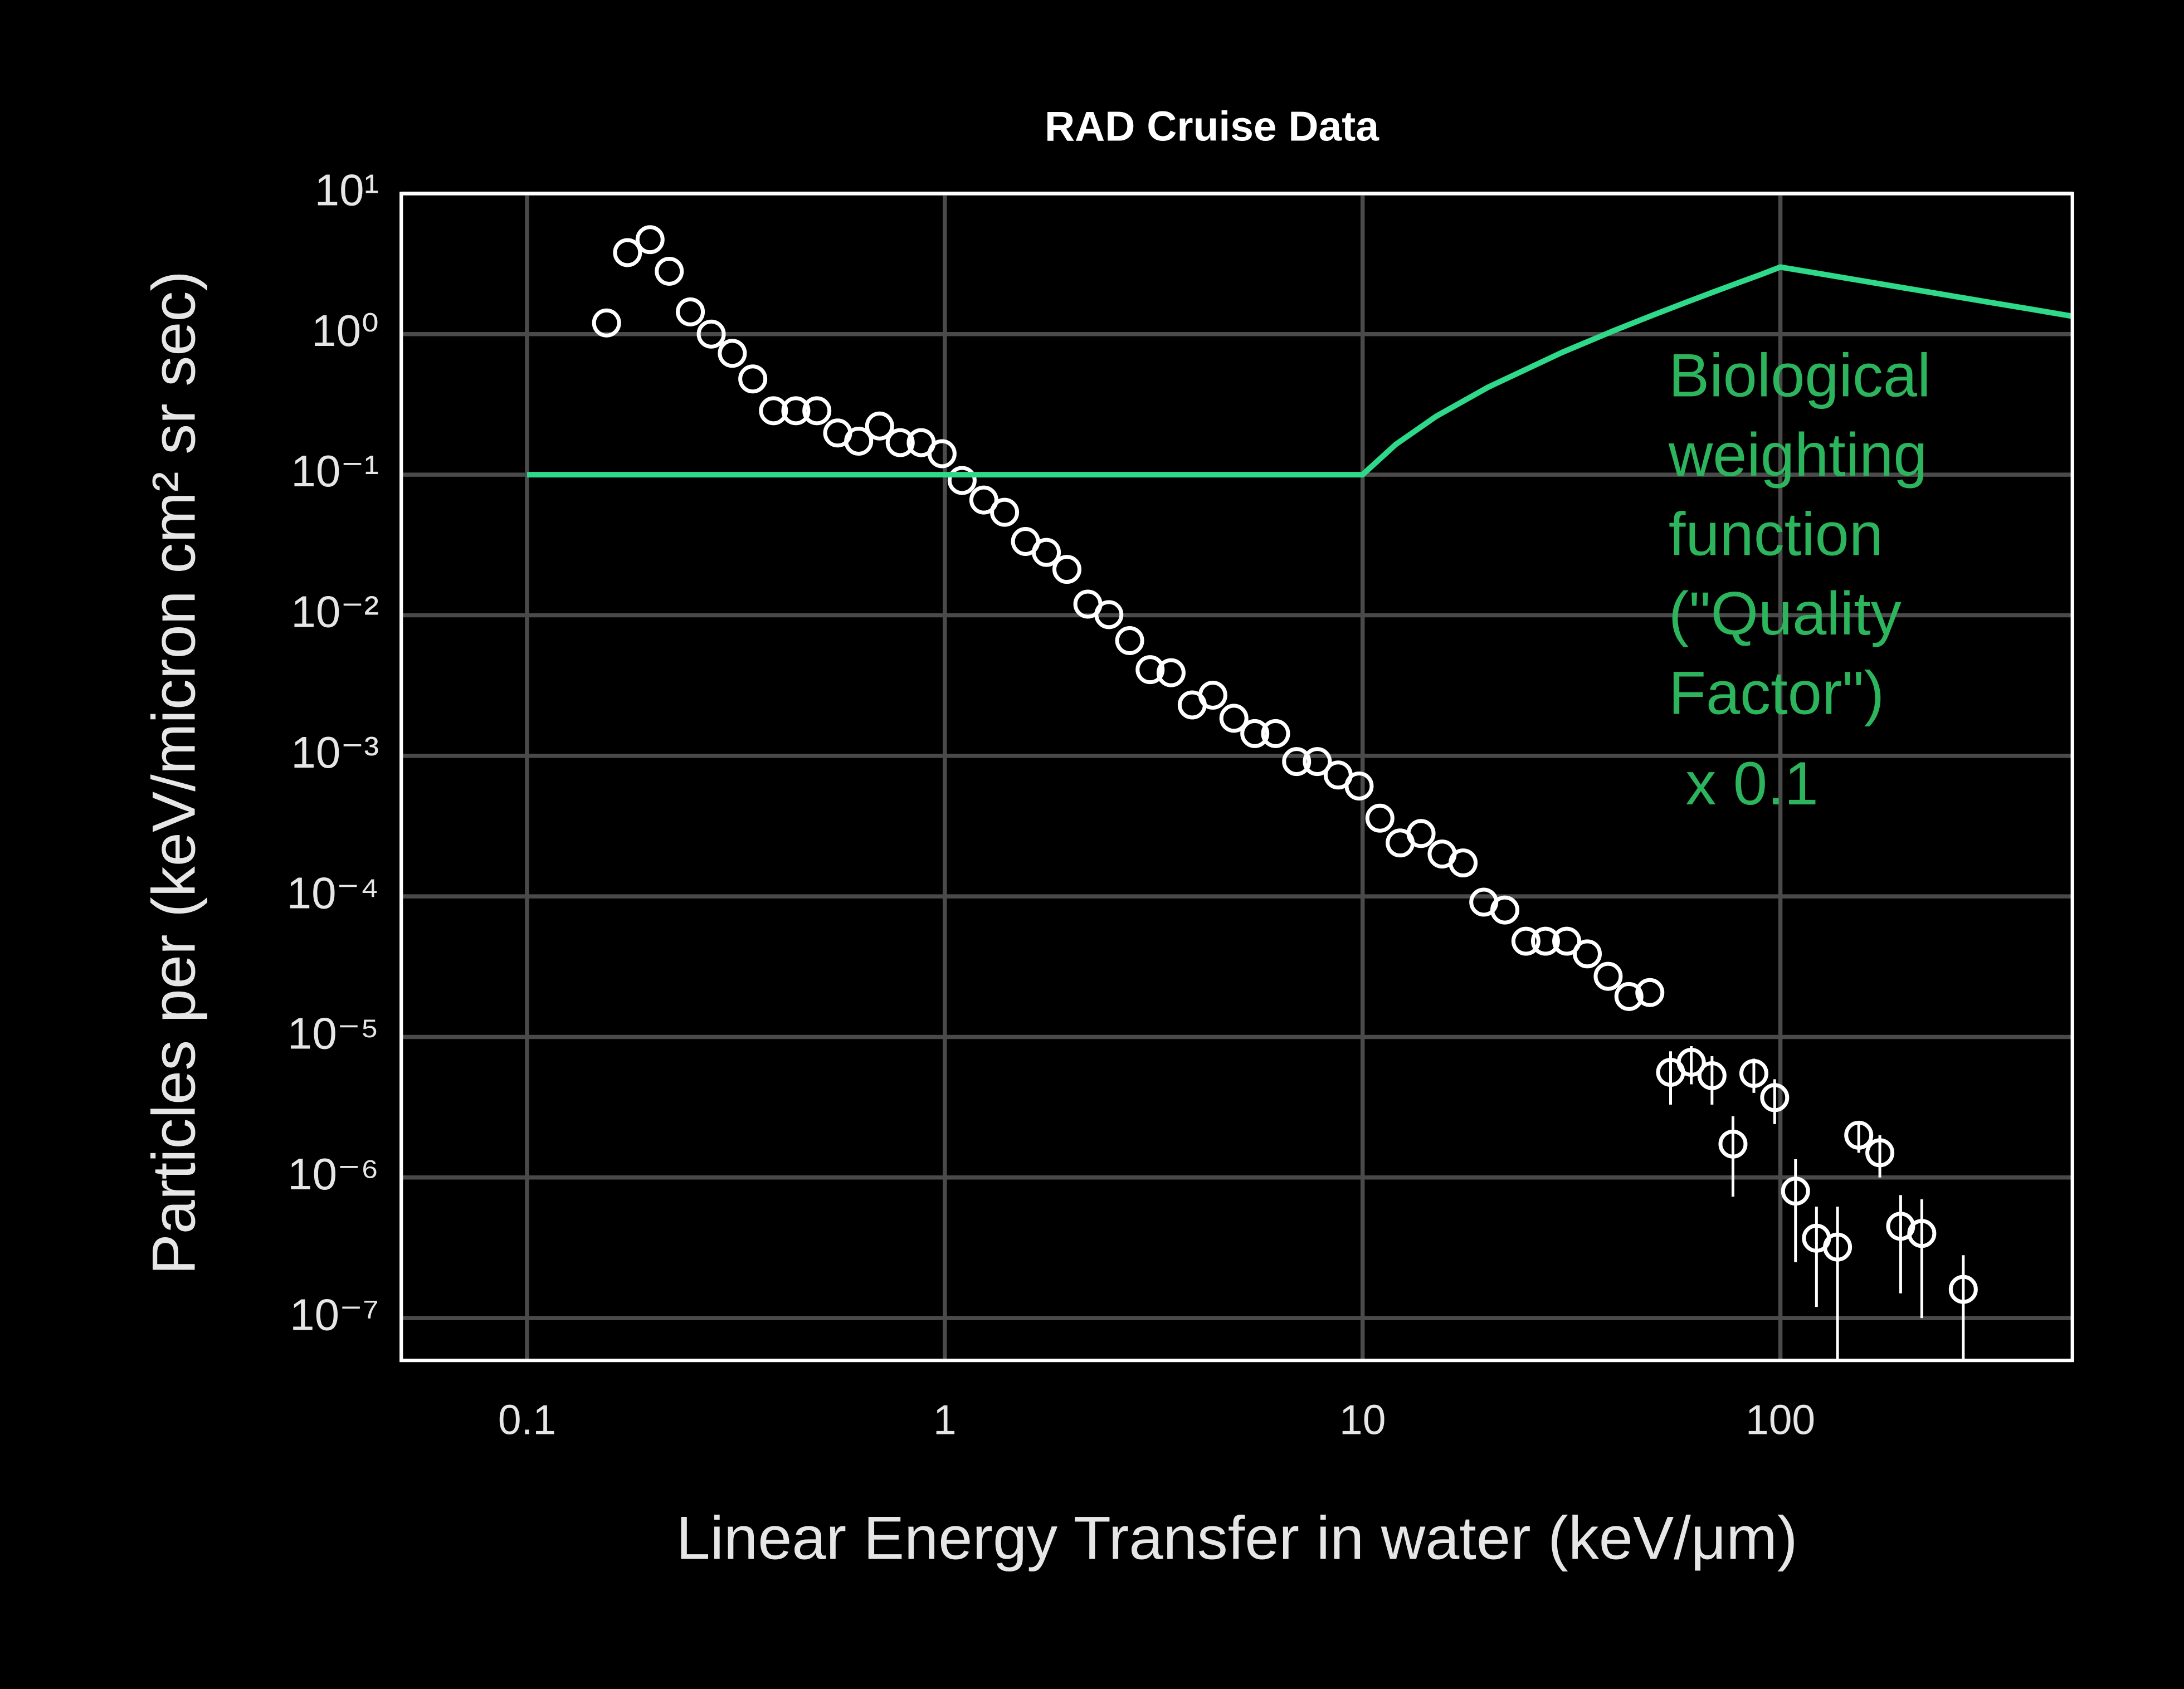  What do you see at coordinates (1744, 784) in the screenshot?
I see `annotation: x 0.1` at bounding box center [1744, 784].